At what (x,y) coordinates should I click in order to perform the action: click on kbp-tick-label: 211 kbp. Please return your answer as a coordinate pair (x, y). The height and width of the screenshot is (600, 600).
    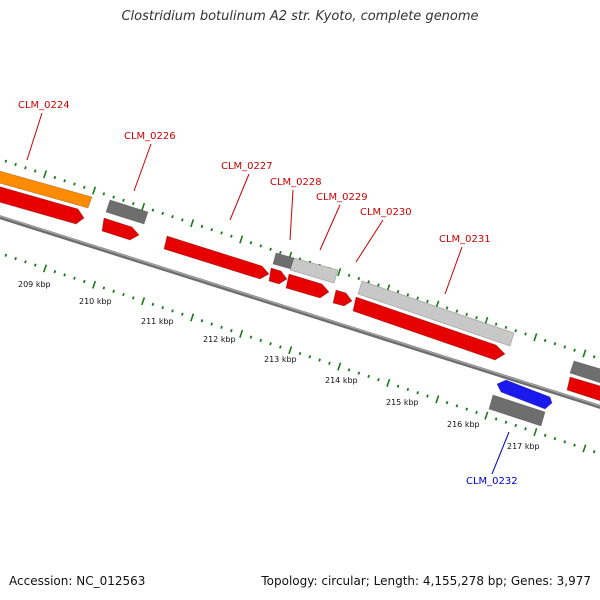
    Looking at the image, I should click on (157, 321).